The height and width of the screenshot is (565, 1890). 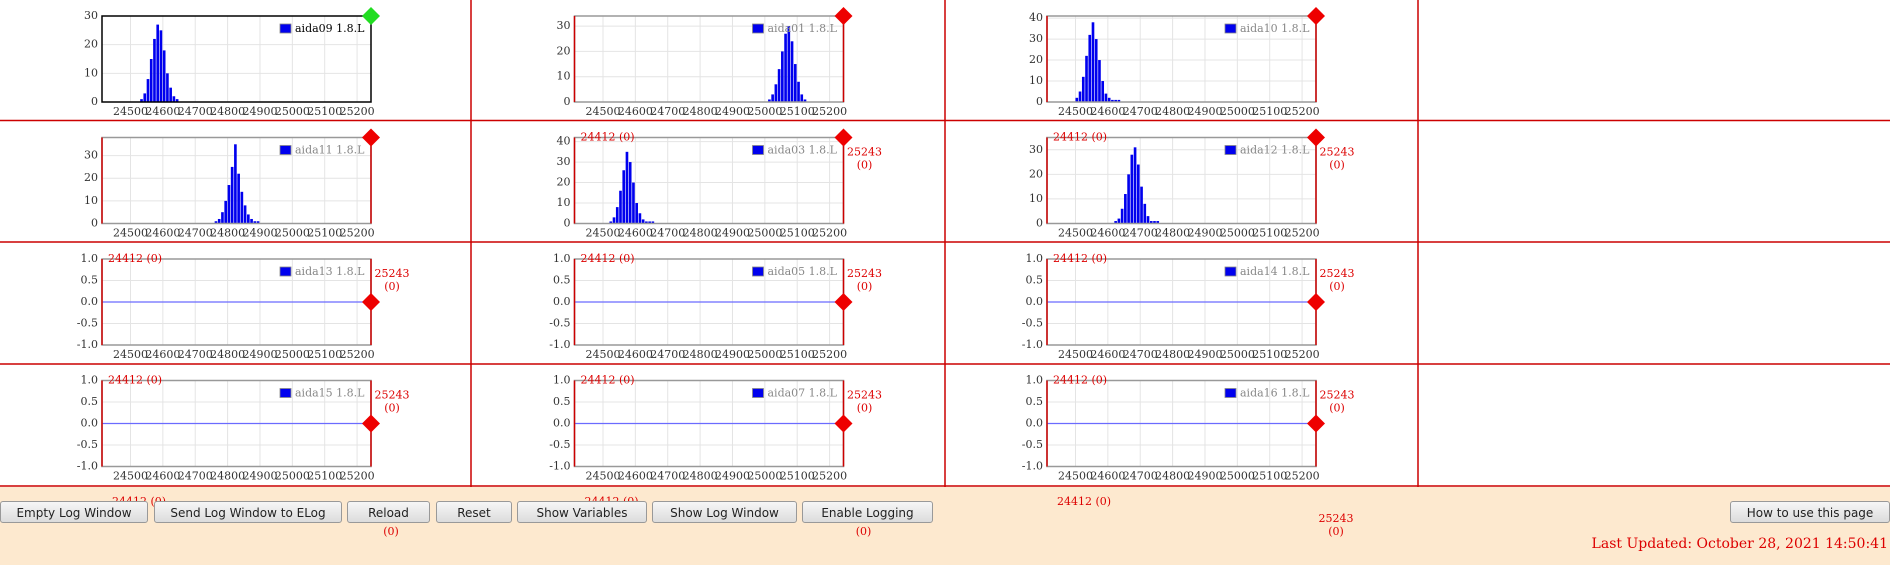 I want to click on button: Empty Log Window, so click(x=74, y=512).